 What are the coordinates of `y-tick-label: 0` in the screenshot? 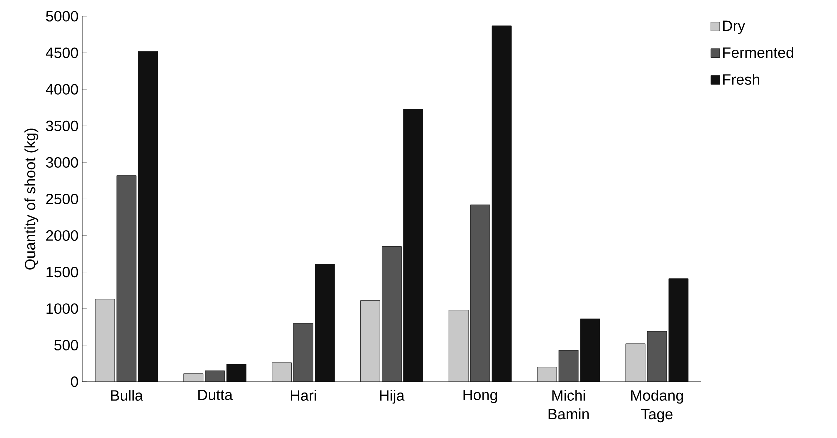 It's located at (74, 382).